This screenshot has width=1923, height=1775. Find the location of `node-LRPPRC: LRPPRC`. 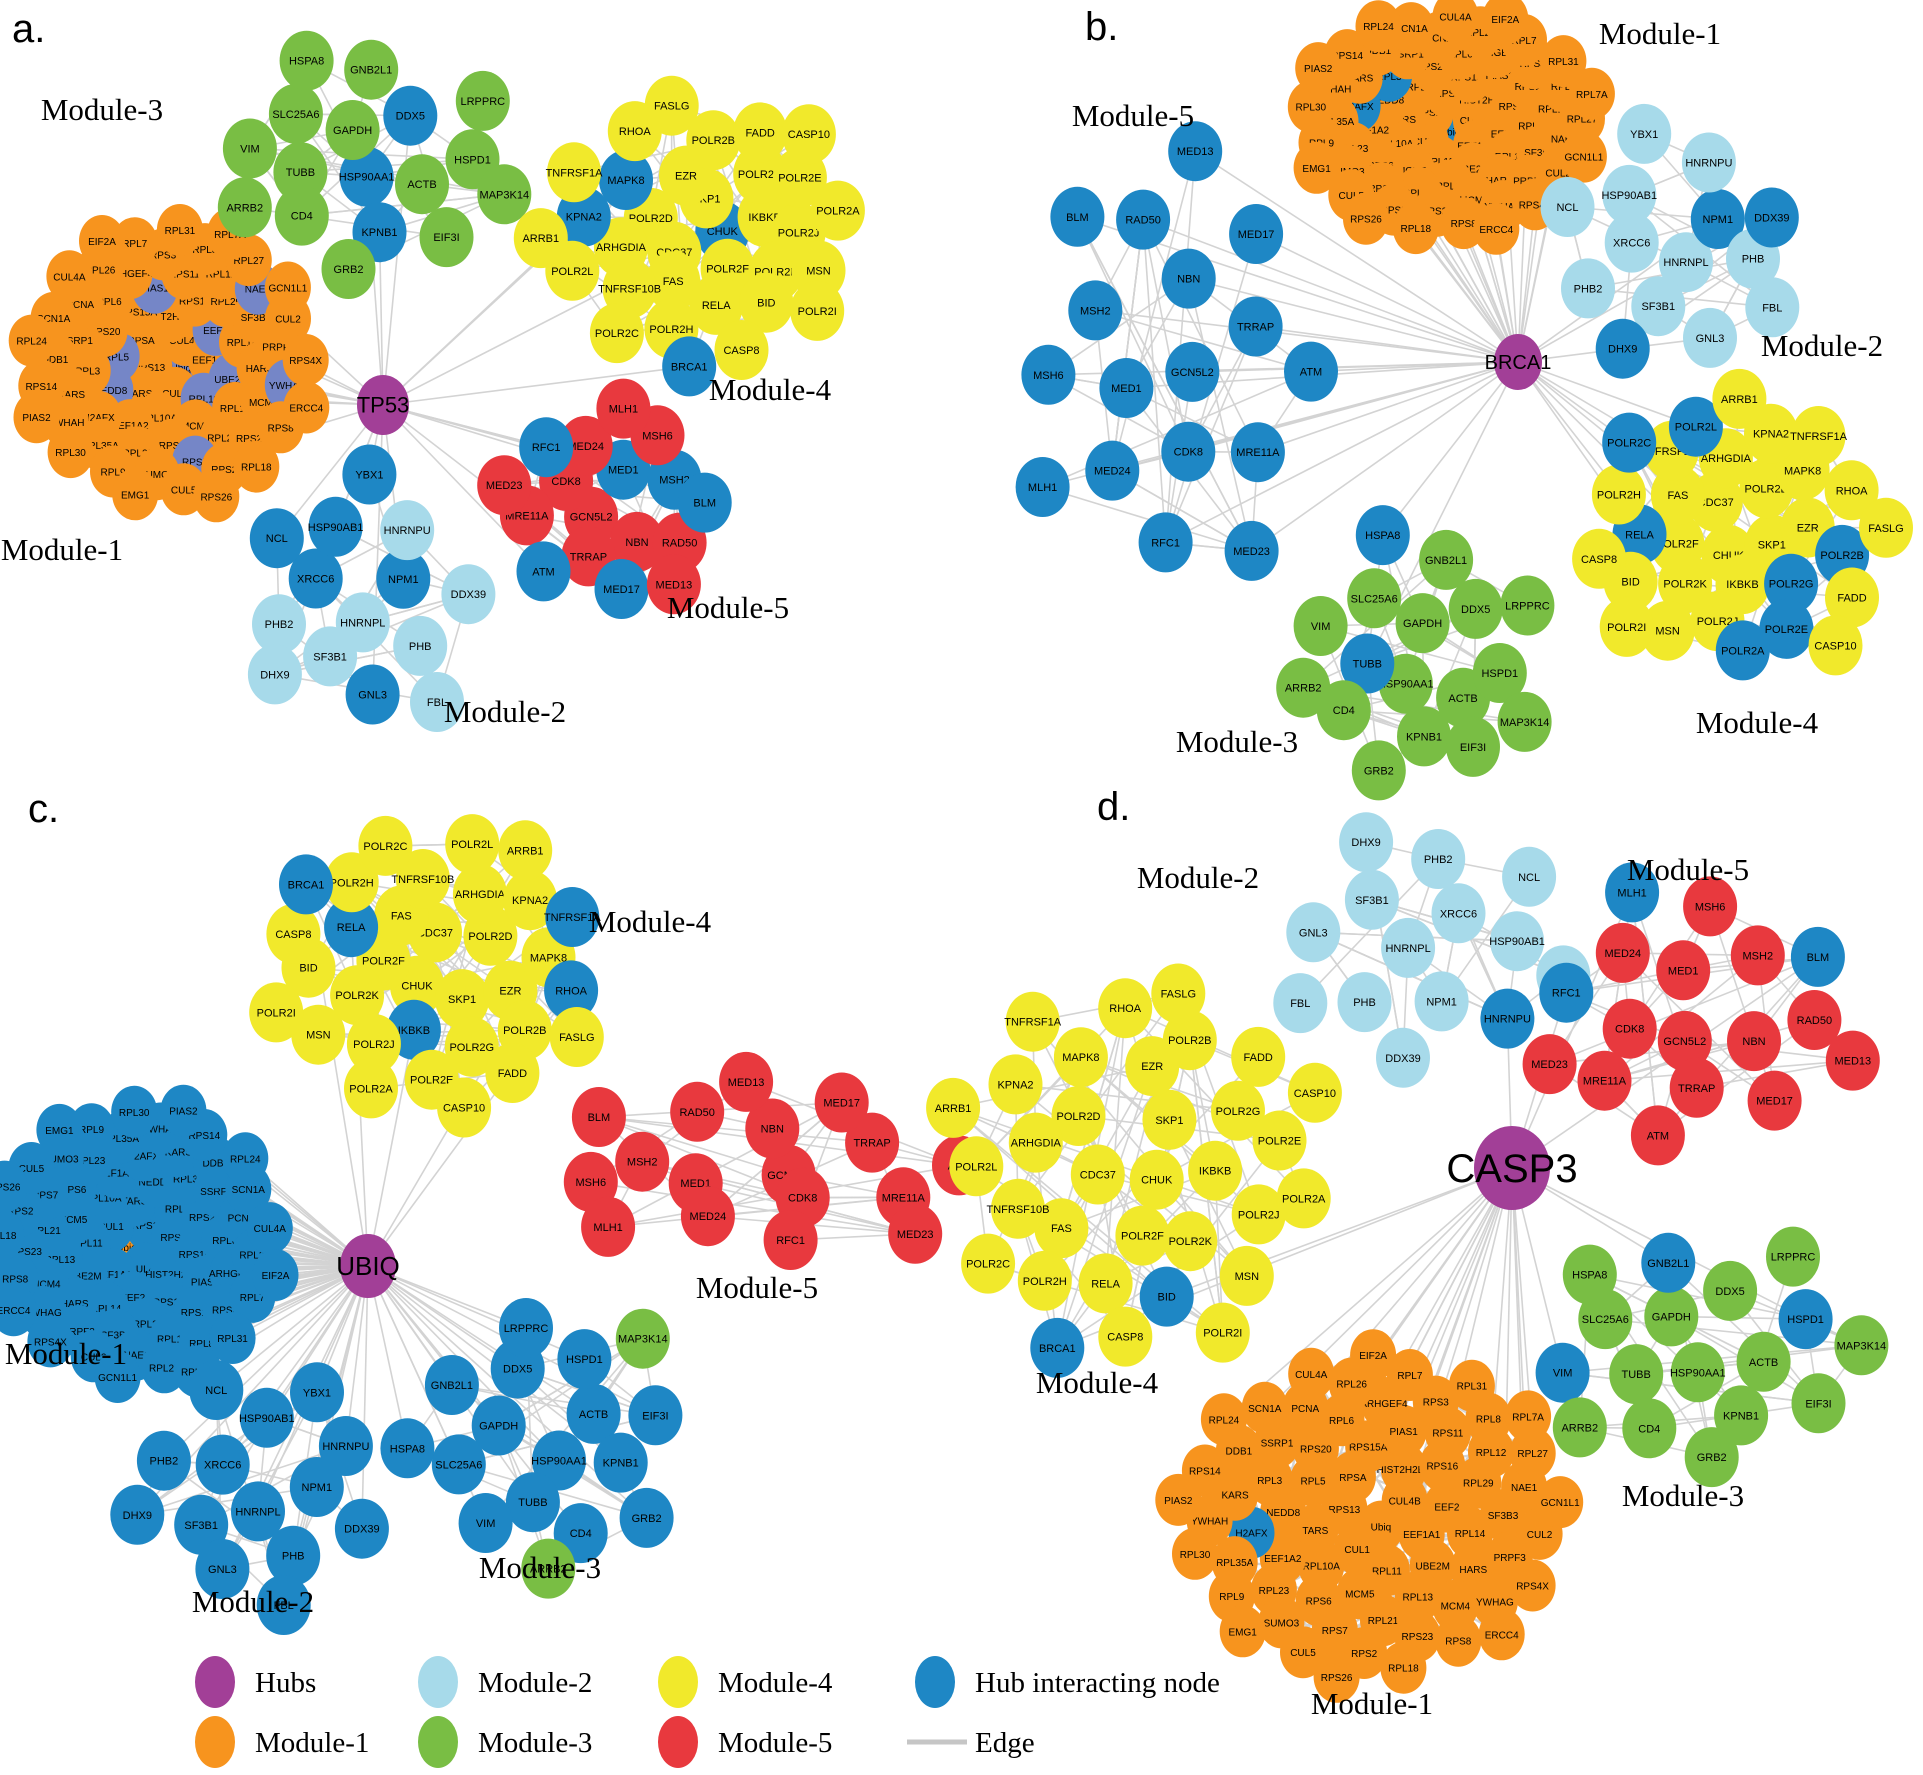

node-LRPPRC: LRPPRC is located at coordinates (1793, 1256).